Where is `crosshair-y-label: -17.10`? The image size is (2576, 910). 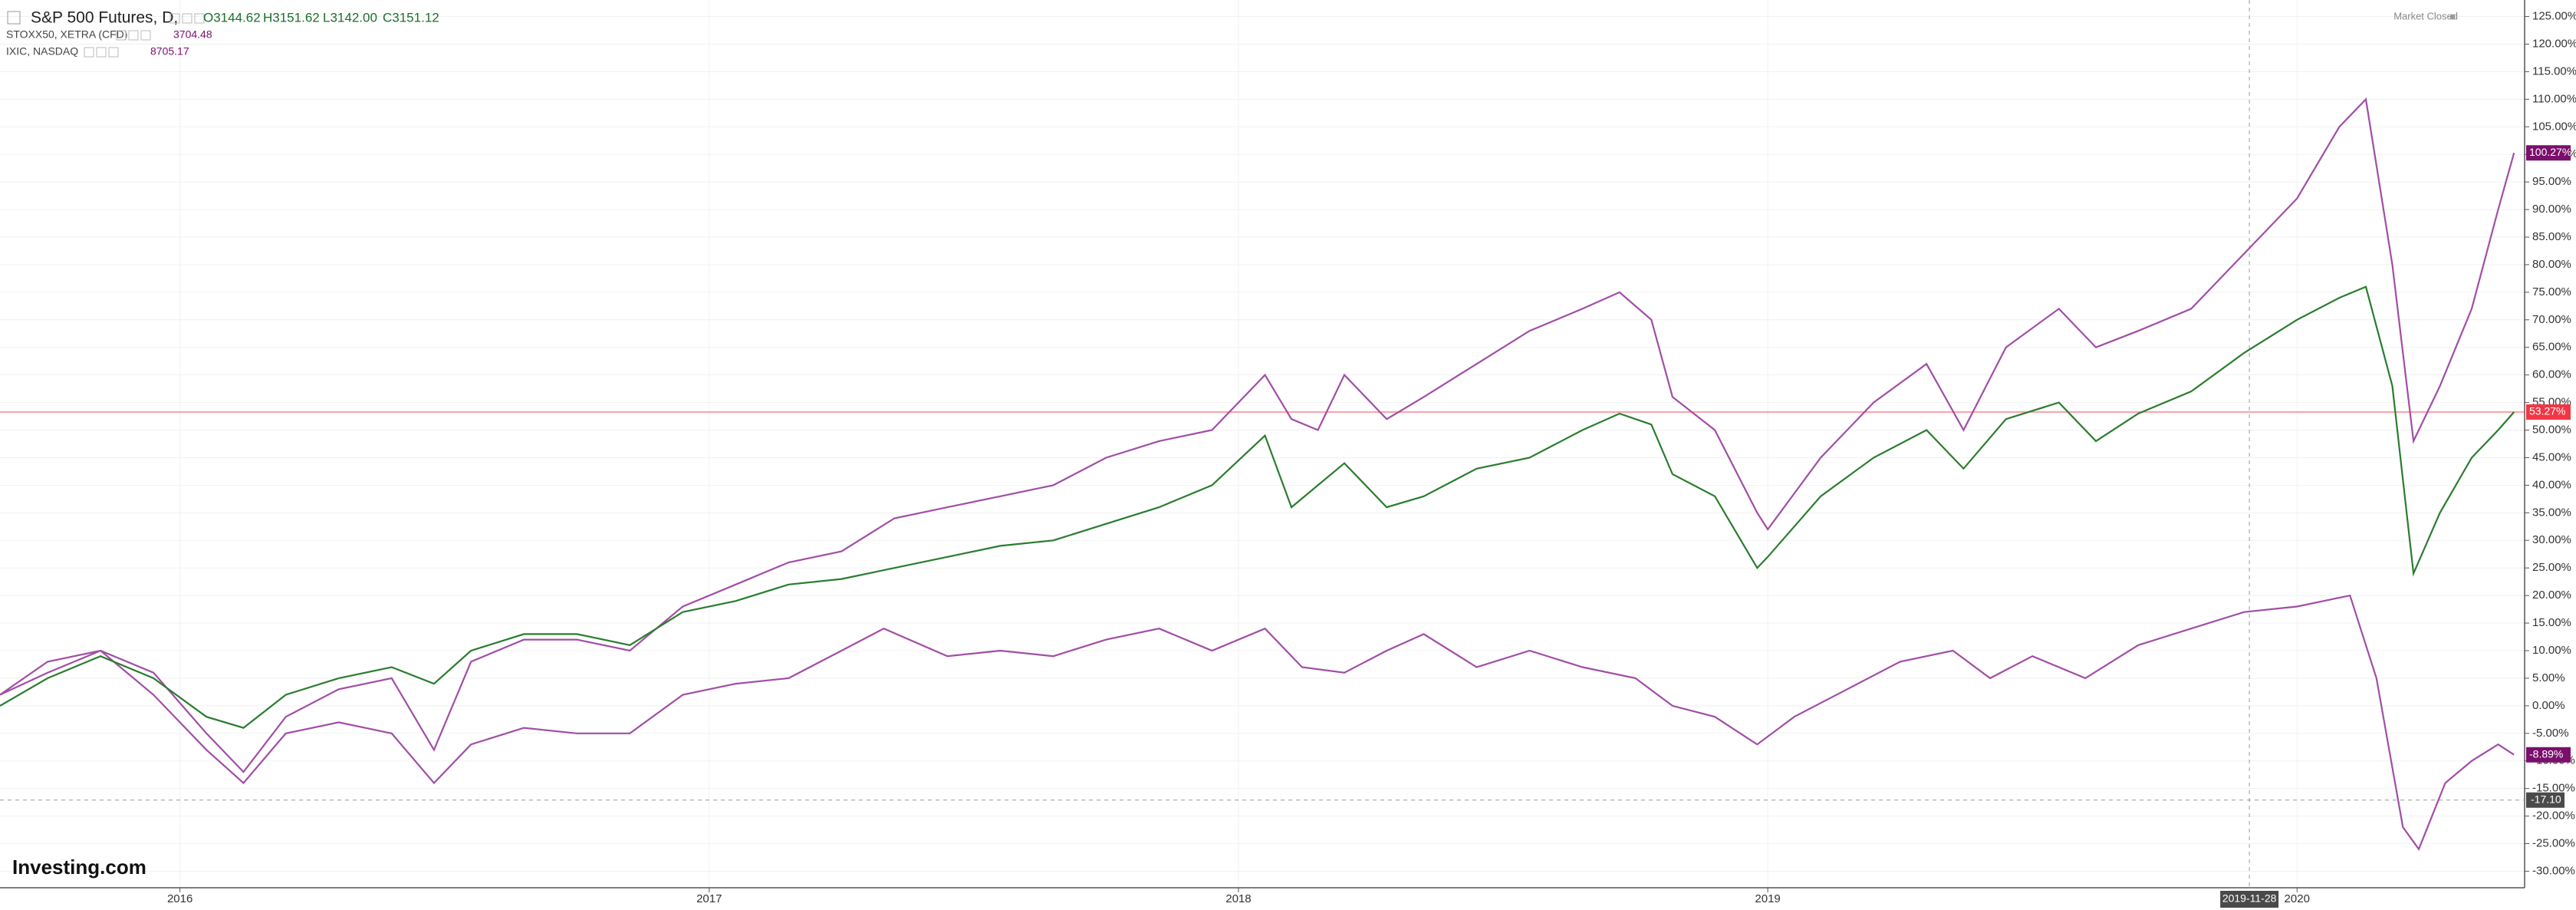
crosshair-y-label: -17.10 is located at coordinates (2546, 799).